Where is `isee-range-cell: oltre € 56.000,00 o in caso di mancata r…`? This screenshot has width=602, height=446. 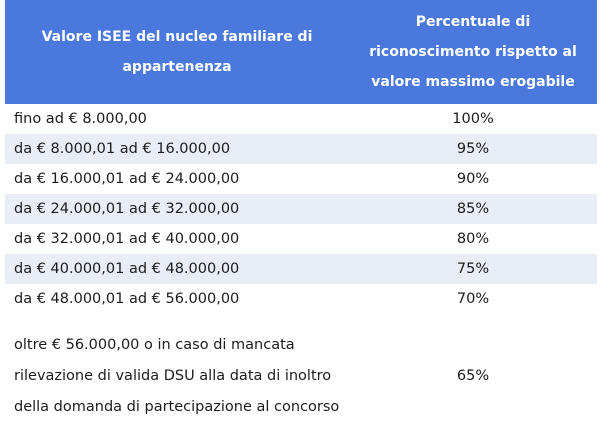
isee-range-cell: oltre € 56.000,00 o in caso di mancata r… is located at coordinates (177, 375).